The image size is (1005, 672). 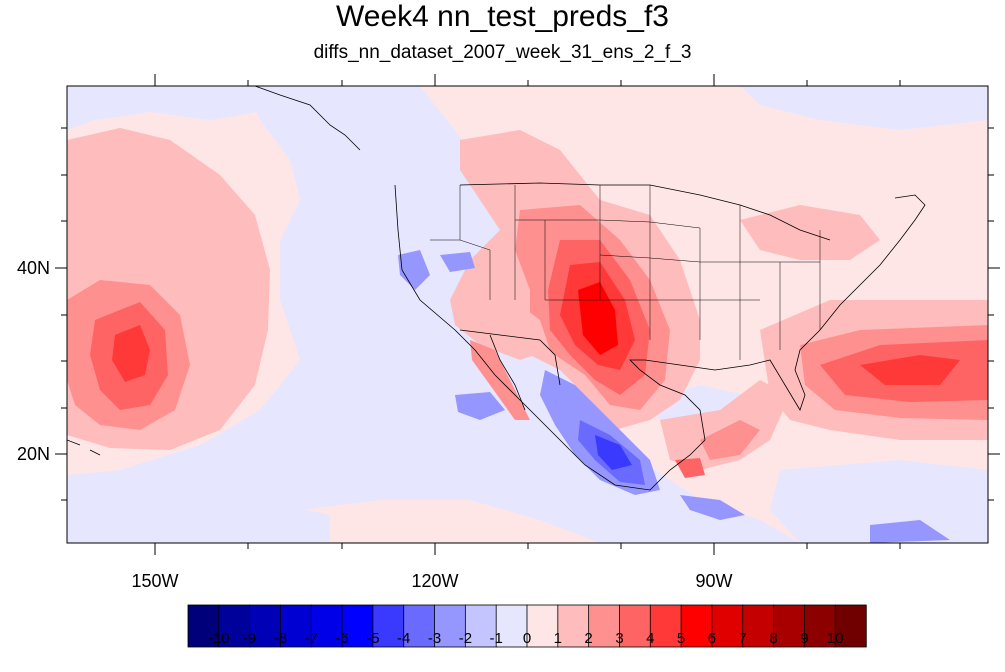 I want to click on x-label-120w: 120W, so click(x=435, y=581).